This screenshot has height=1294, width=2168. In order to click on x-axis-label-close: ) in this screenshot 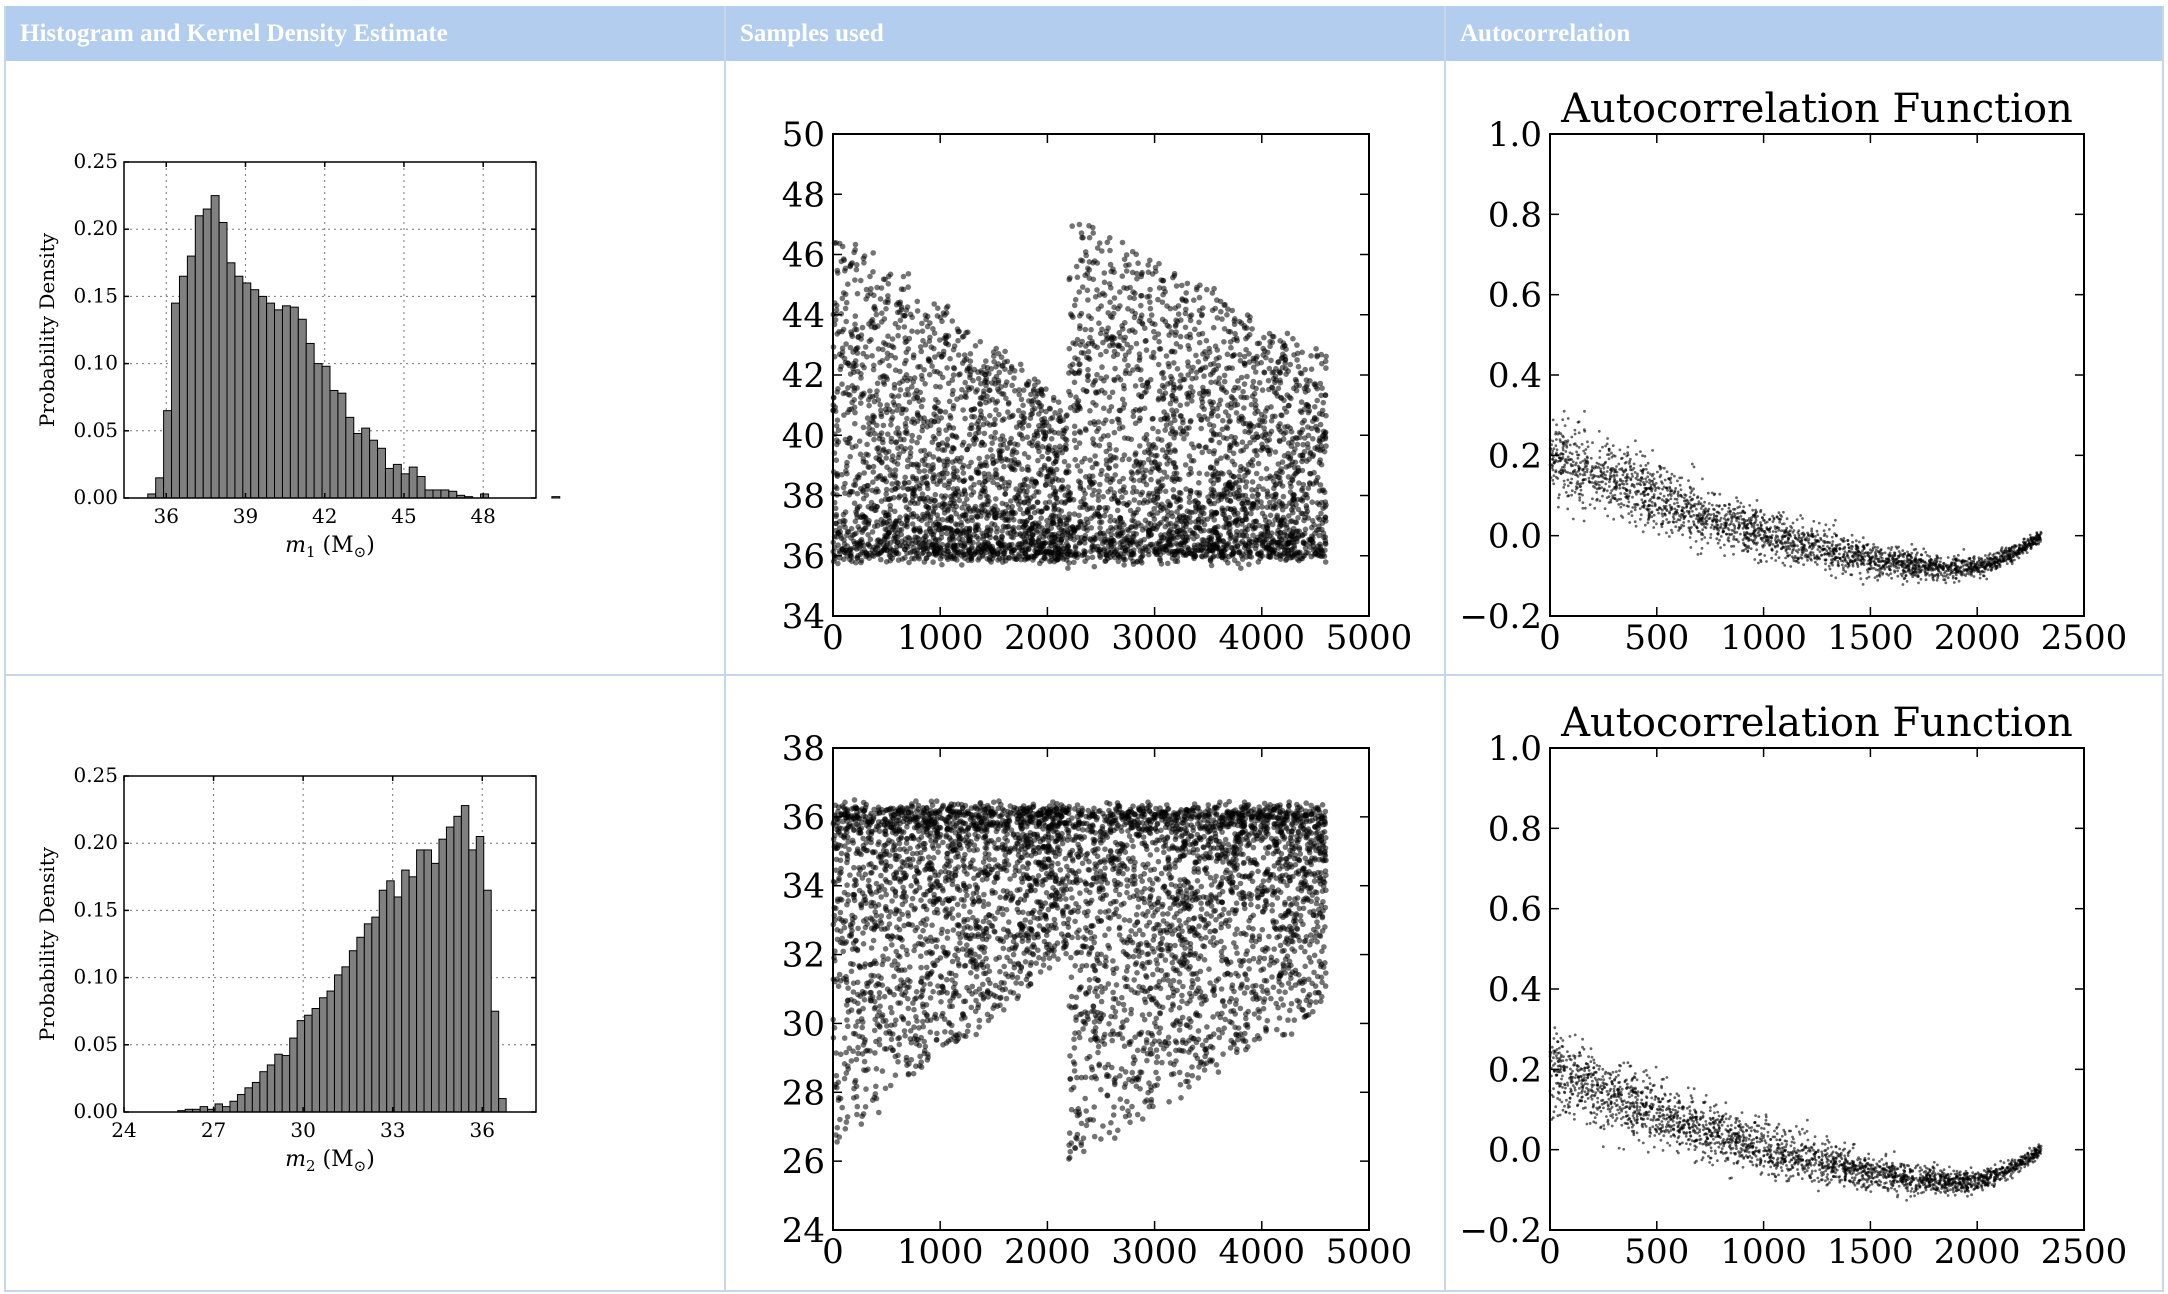, I will do `click(370, 545)`.